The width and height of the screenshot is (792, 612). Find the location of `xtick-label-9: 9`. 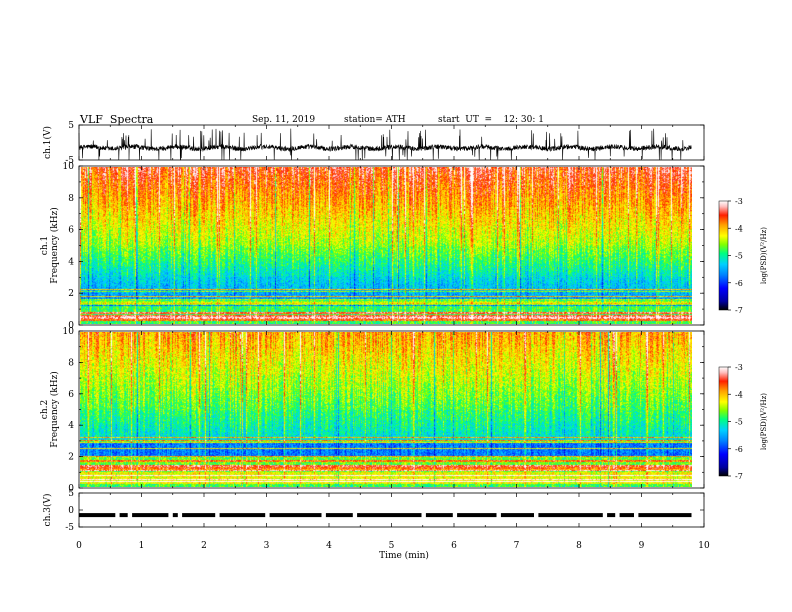

xtick-label-9: 9 is located at coordinates (642, 546).